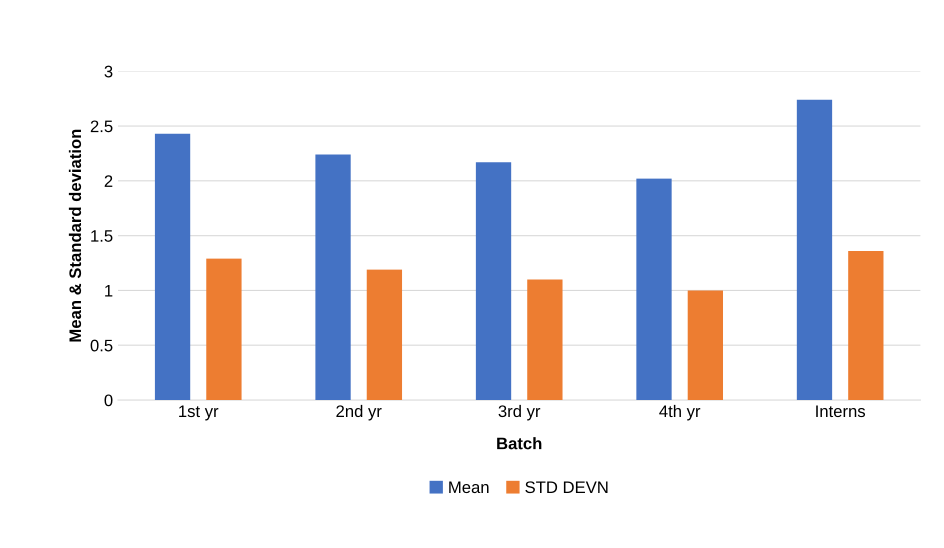 Image resolution: width=944 pixels, height=548 pixels. I want to click on x-tick-label: Interns, so click(841, 412).